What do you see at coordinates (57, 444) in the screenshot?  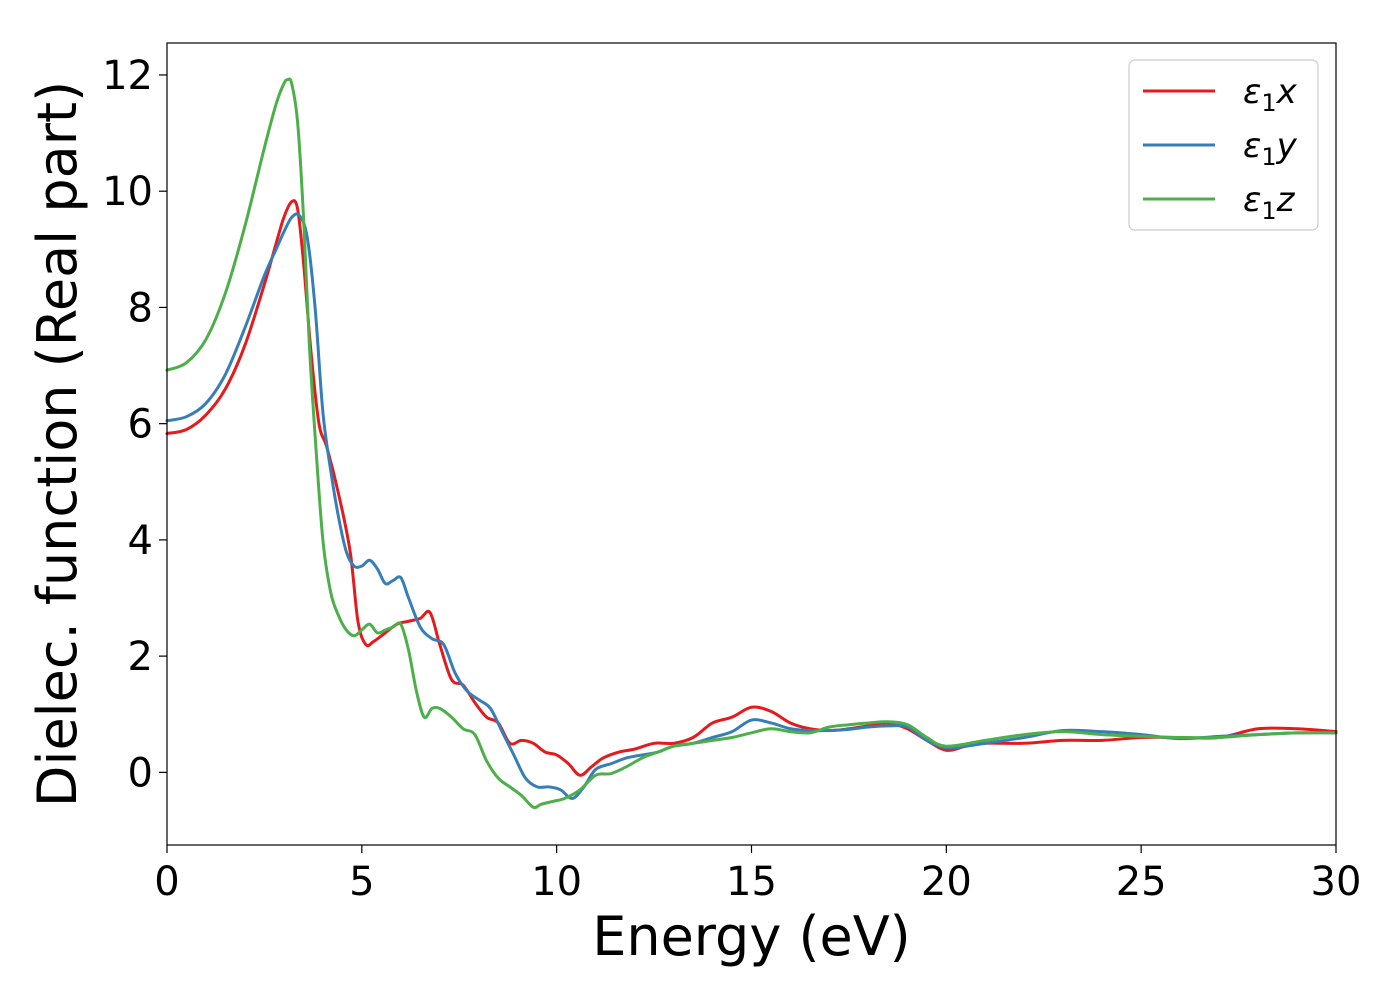 I see `y-axis-label: Dielec. function (Real part)` at bounding box center [57, 444].